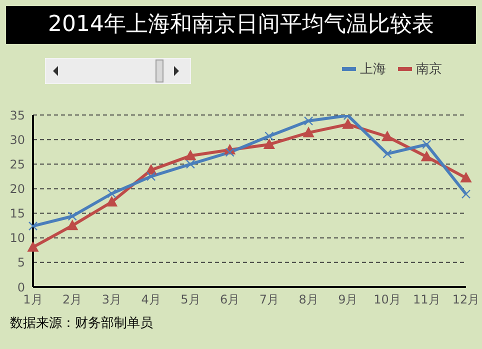 The image size is (482, 349). What do you see at coordinates (387, 299) in the screenshot?
I see `x-tick-label: 10月` at bounding box center [387, 299].